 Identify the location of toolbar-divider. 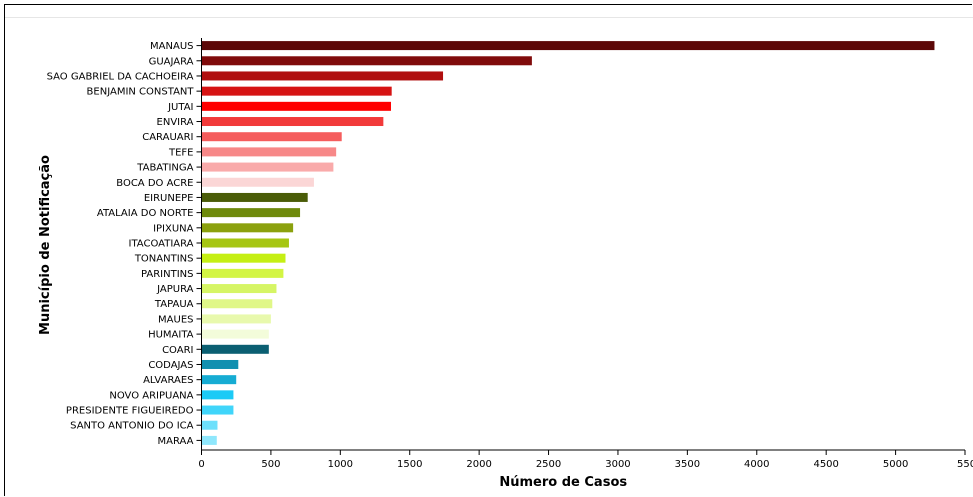
(489, 17).